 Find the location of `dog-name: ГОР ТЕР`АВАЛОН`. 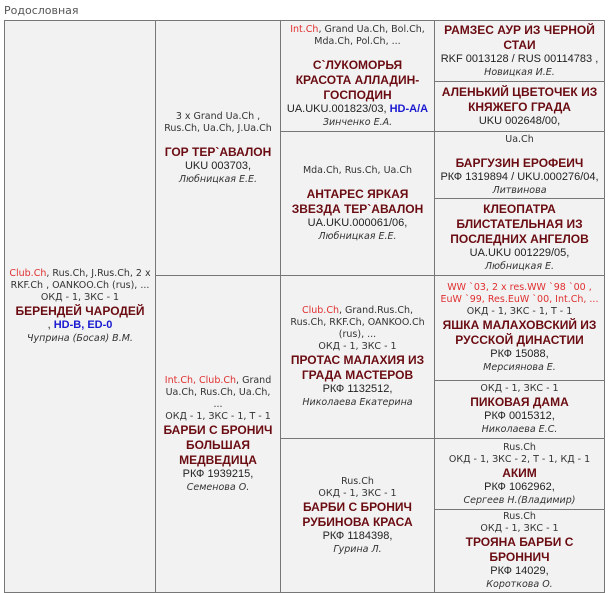

dog-name: ГОР ТЕР`АВАЛОН is located at coordinates (218, 151).